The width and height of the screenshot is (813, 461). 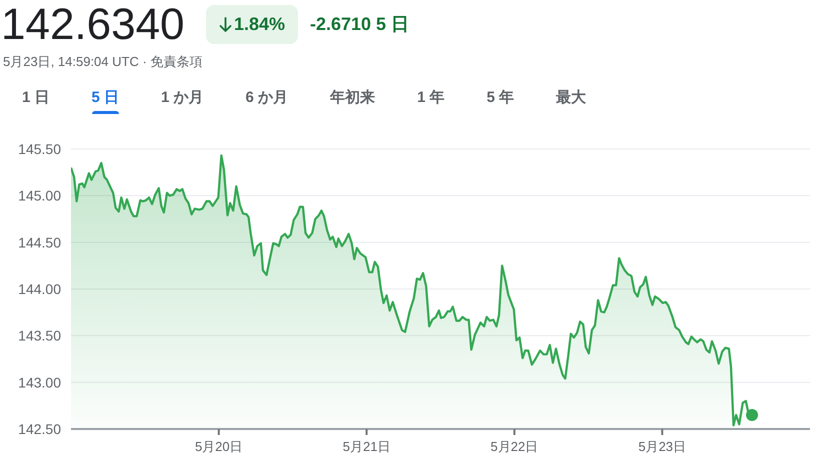 I want to click on chart-title: 142.6340, so click(x=93, y=24).